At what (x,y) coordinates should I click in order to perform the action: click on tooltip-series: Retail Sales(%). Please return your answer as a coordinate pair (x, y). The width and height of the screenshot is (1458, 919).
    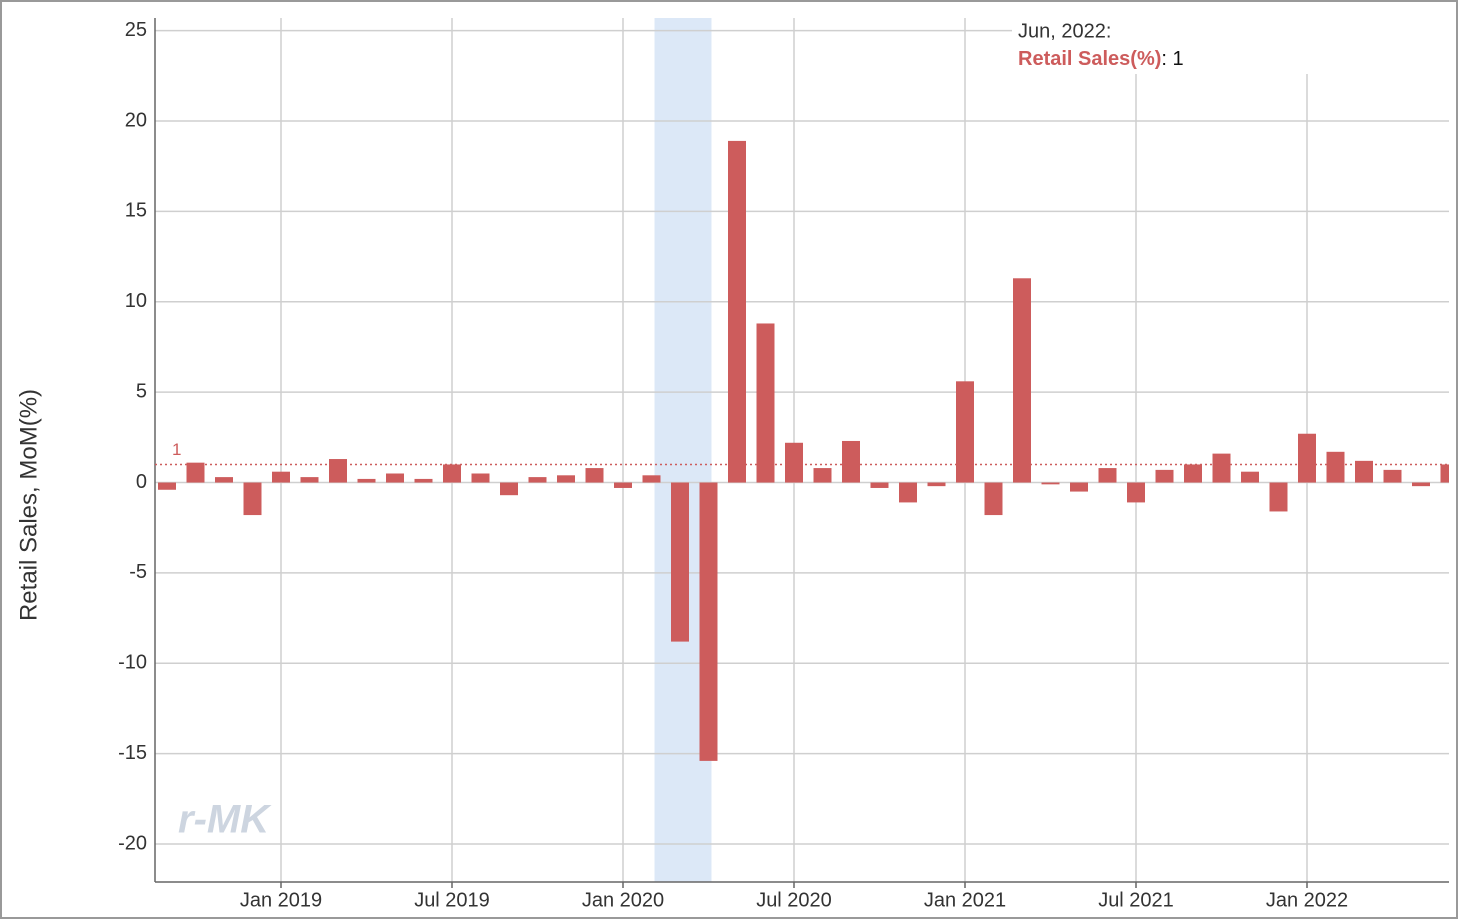
    Looking at the image, I should click on (1089, 59).